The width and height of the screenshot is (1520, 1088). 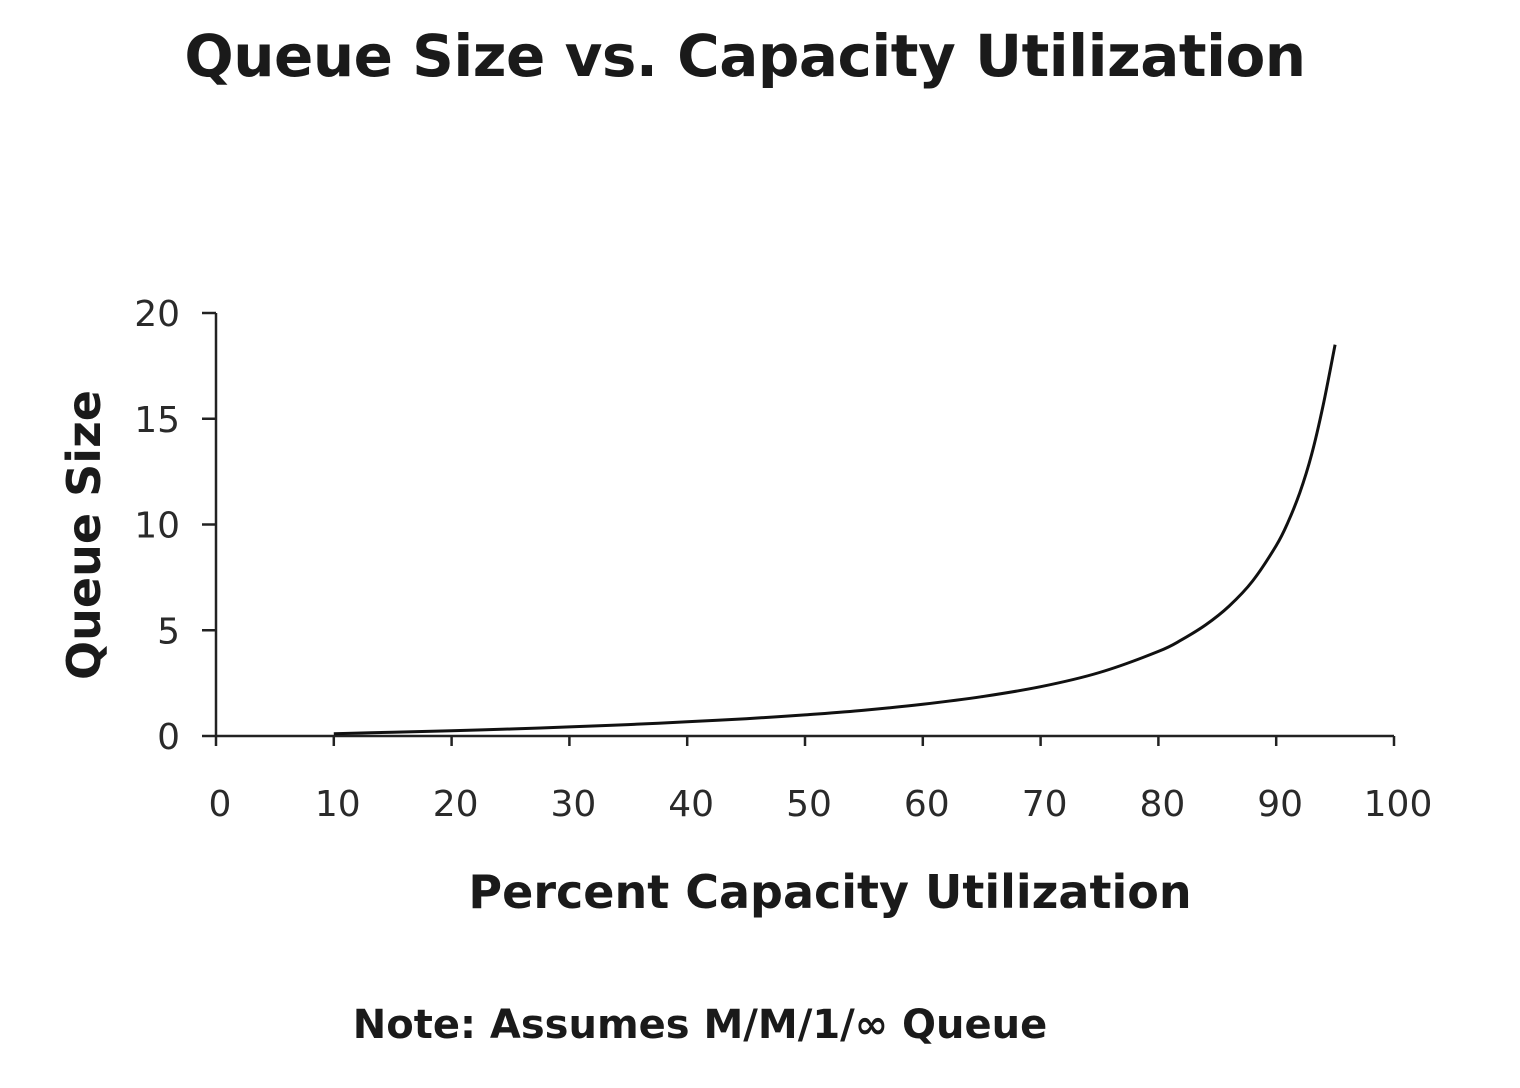 I want to click on y-tick-label: 5, so click(x=168, y=631).